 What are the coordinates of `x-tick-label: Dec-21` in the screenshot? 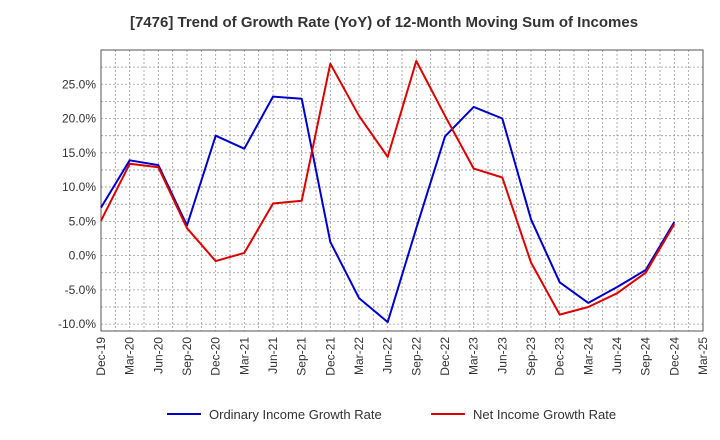 It's located at (330, 356).